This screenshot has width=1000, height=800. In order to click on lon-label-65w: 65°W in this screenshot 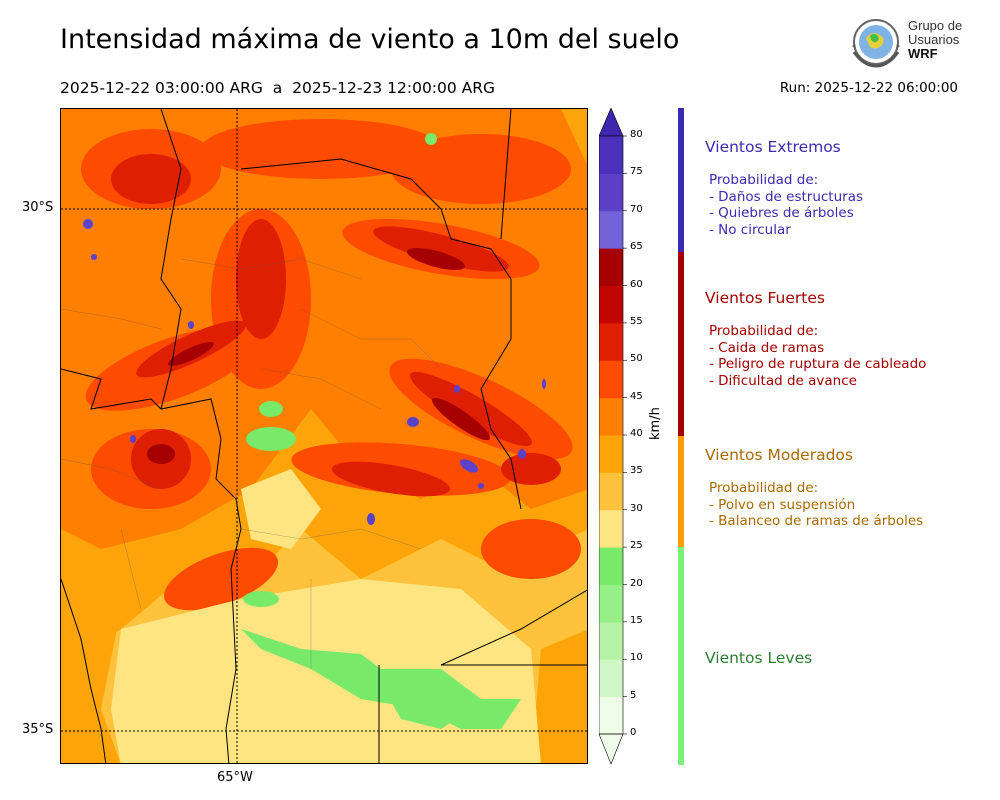, I will do `click(235, 777)`.